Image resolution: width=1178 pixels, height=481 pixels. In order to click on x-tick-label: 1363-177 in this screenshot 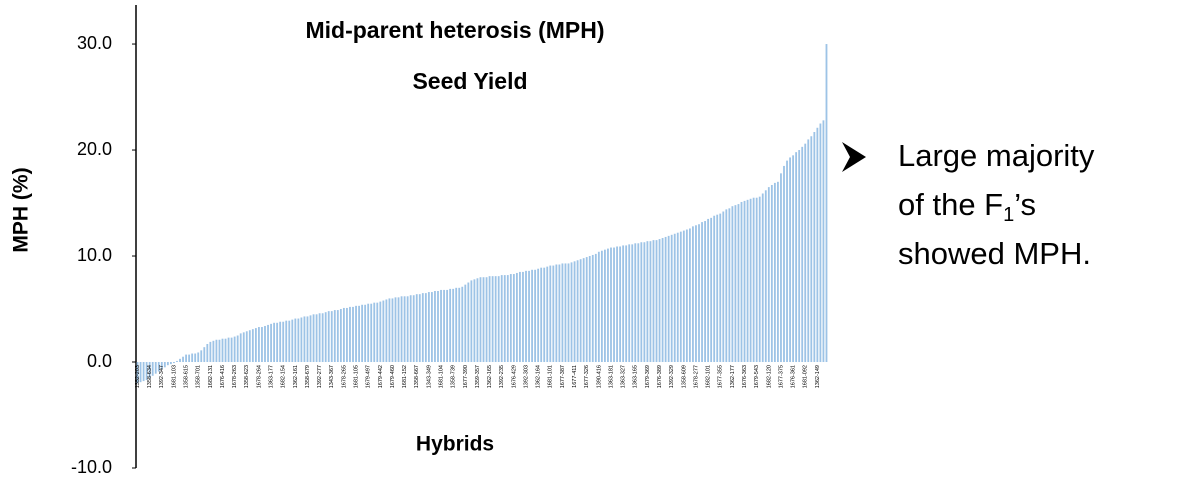, I will do `click(272, 376)`.